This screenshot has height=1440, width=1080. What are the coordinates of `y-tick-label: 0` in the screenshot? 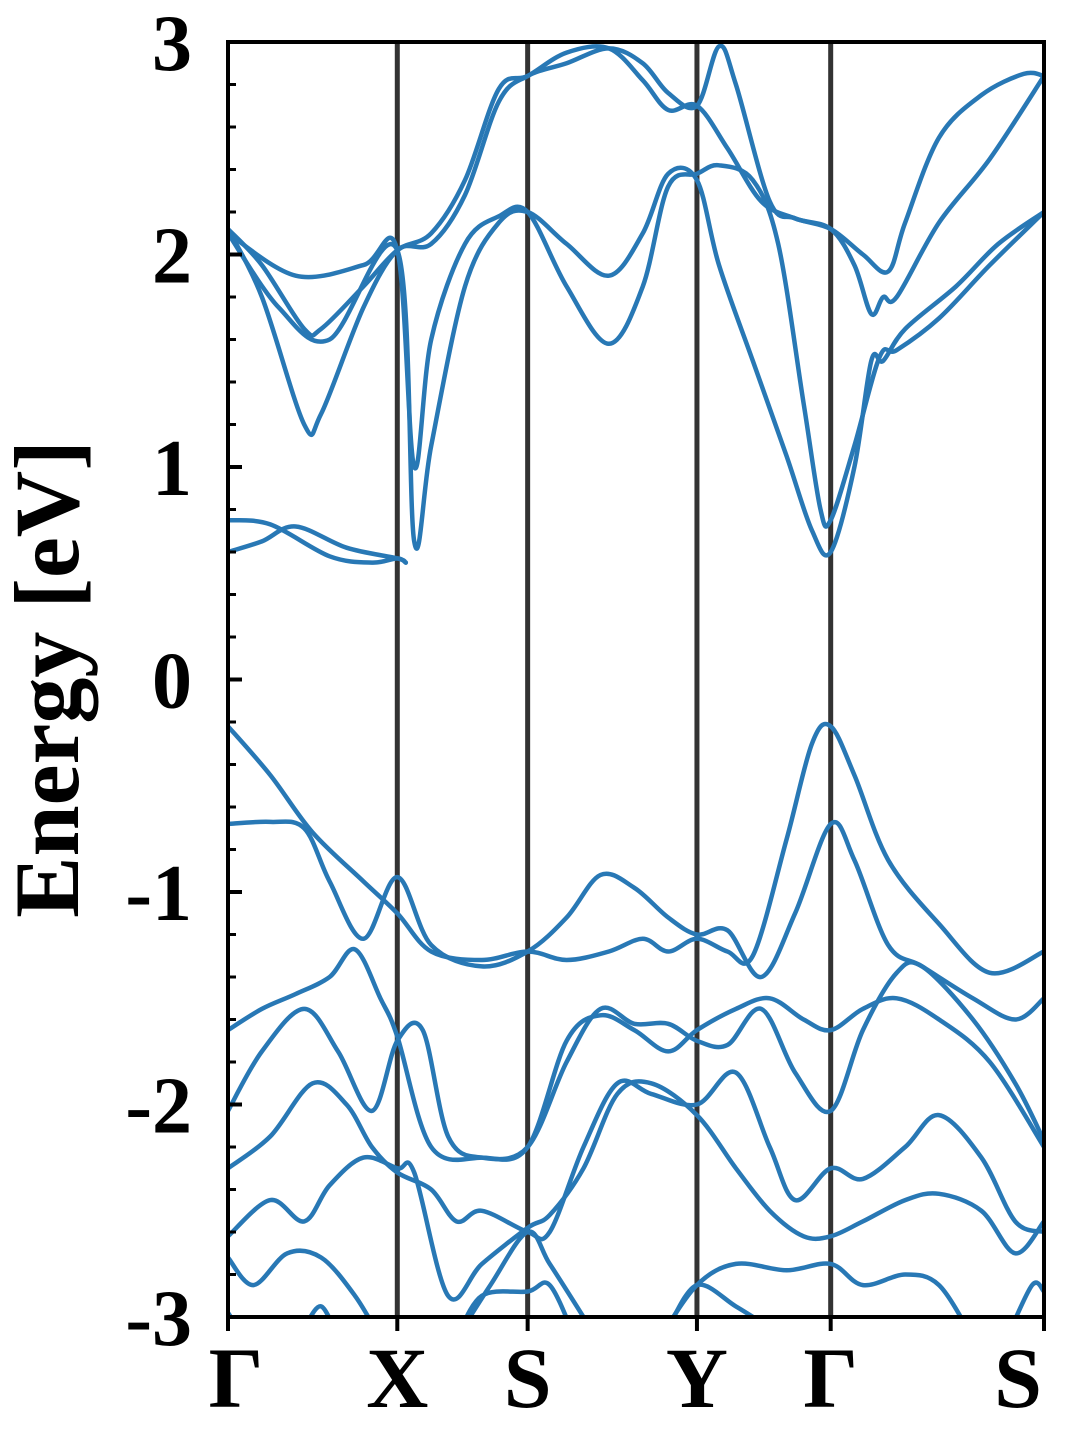 It's located at (172, 682).